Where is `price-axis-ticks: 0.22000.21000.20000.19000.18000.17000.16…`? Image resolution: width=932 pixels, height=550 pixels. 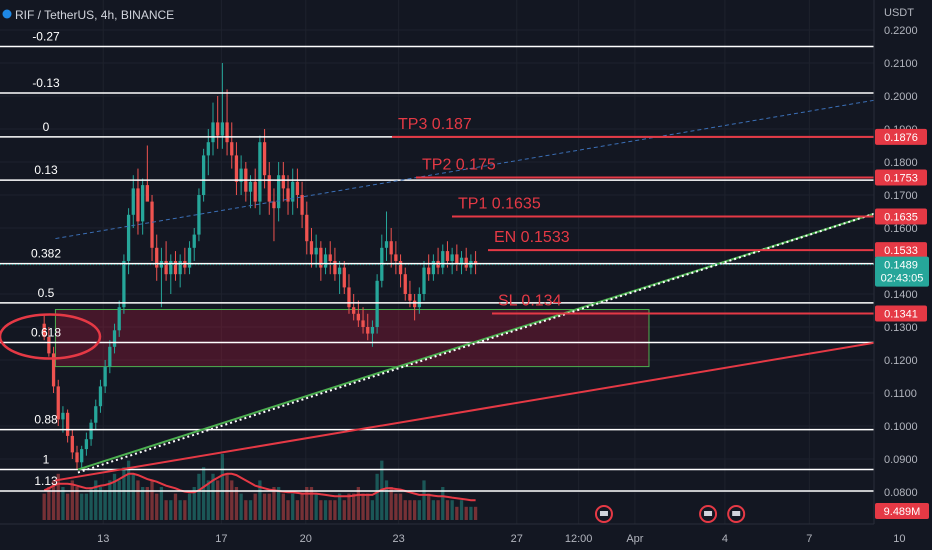 price-axis-ticks: 0.22000.21000.20000.19000.18000.17000.16… is located at coordinates (901, 262).